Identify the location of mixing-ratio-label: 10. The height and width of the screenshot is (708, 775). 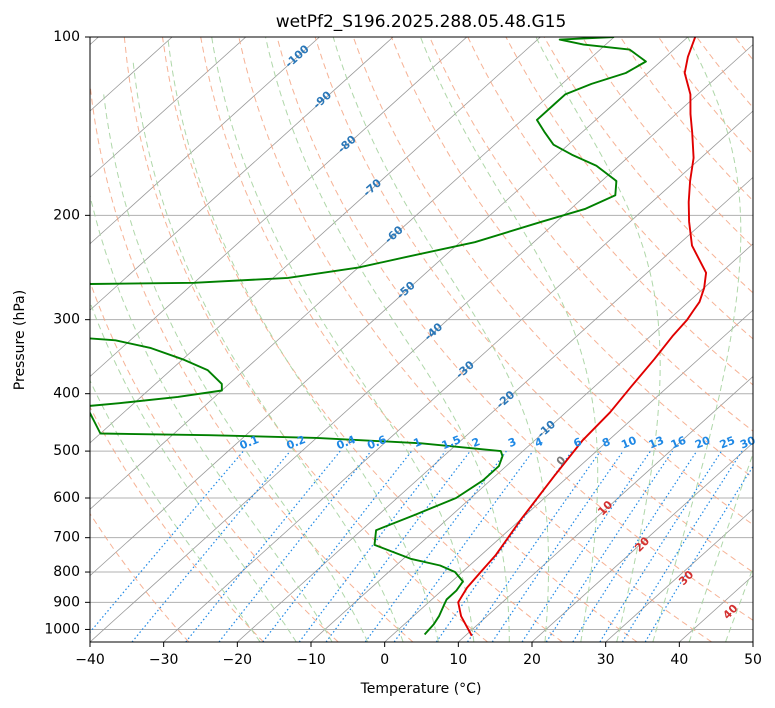
(628, 443).